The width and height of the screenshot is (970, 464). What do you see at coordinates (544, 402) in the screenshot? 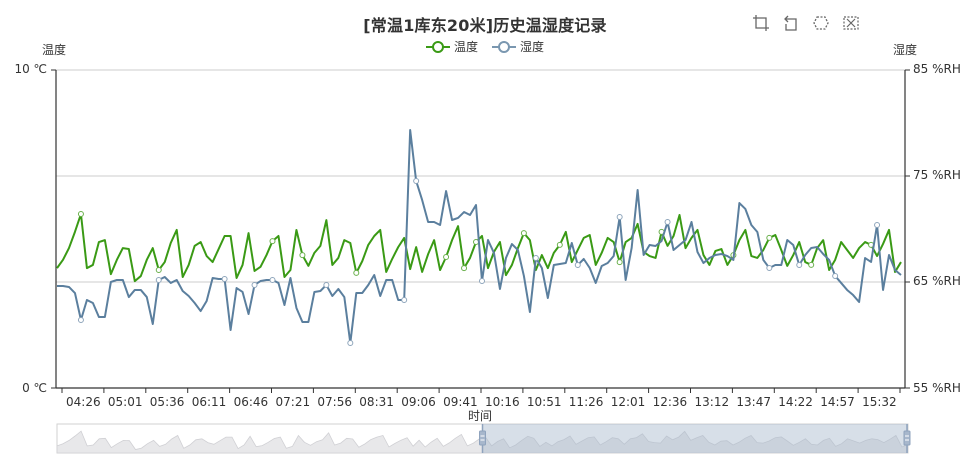
I see `x-tick-label: 10:51` at bounding box center [544, 402].